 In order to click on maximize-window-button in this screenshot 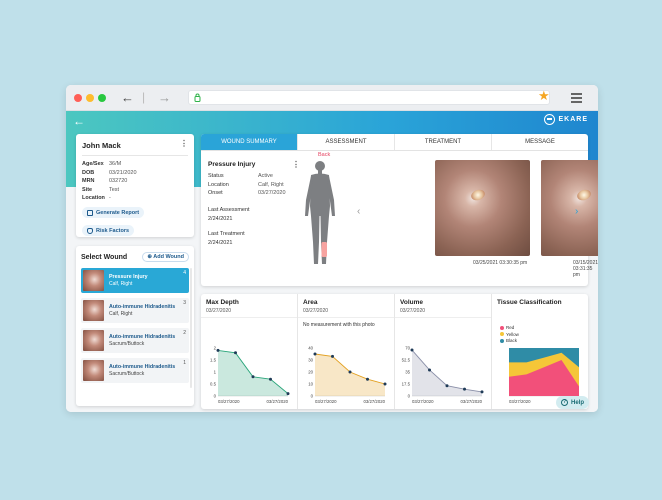, I will do `click(102, 98)`.